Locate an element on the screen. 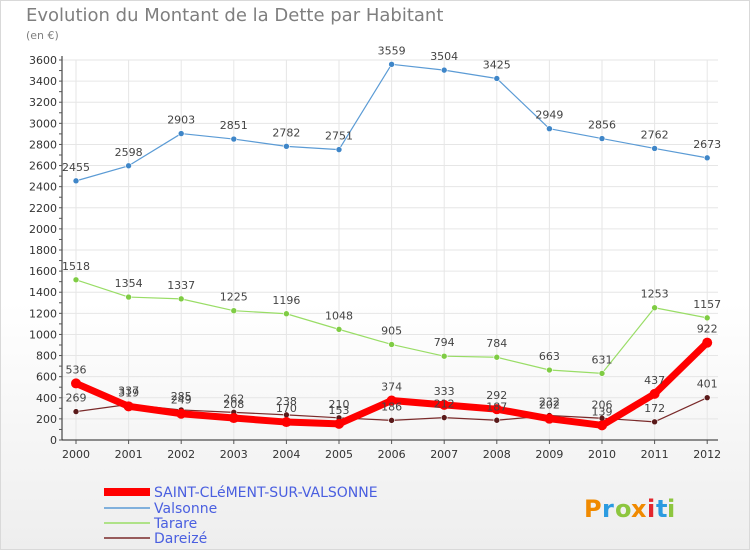  x-tick-label: 2006 is located at coordinates (392, 454).